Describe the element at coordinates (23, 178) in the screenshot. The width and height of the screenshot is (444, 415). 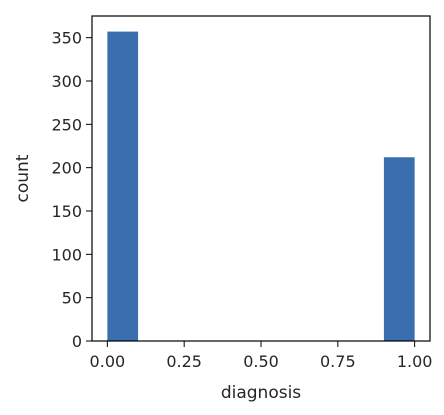
I see `y-axis-label: count` at that location.